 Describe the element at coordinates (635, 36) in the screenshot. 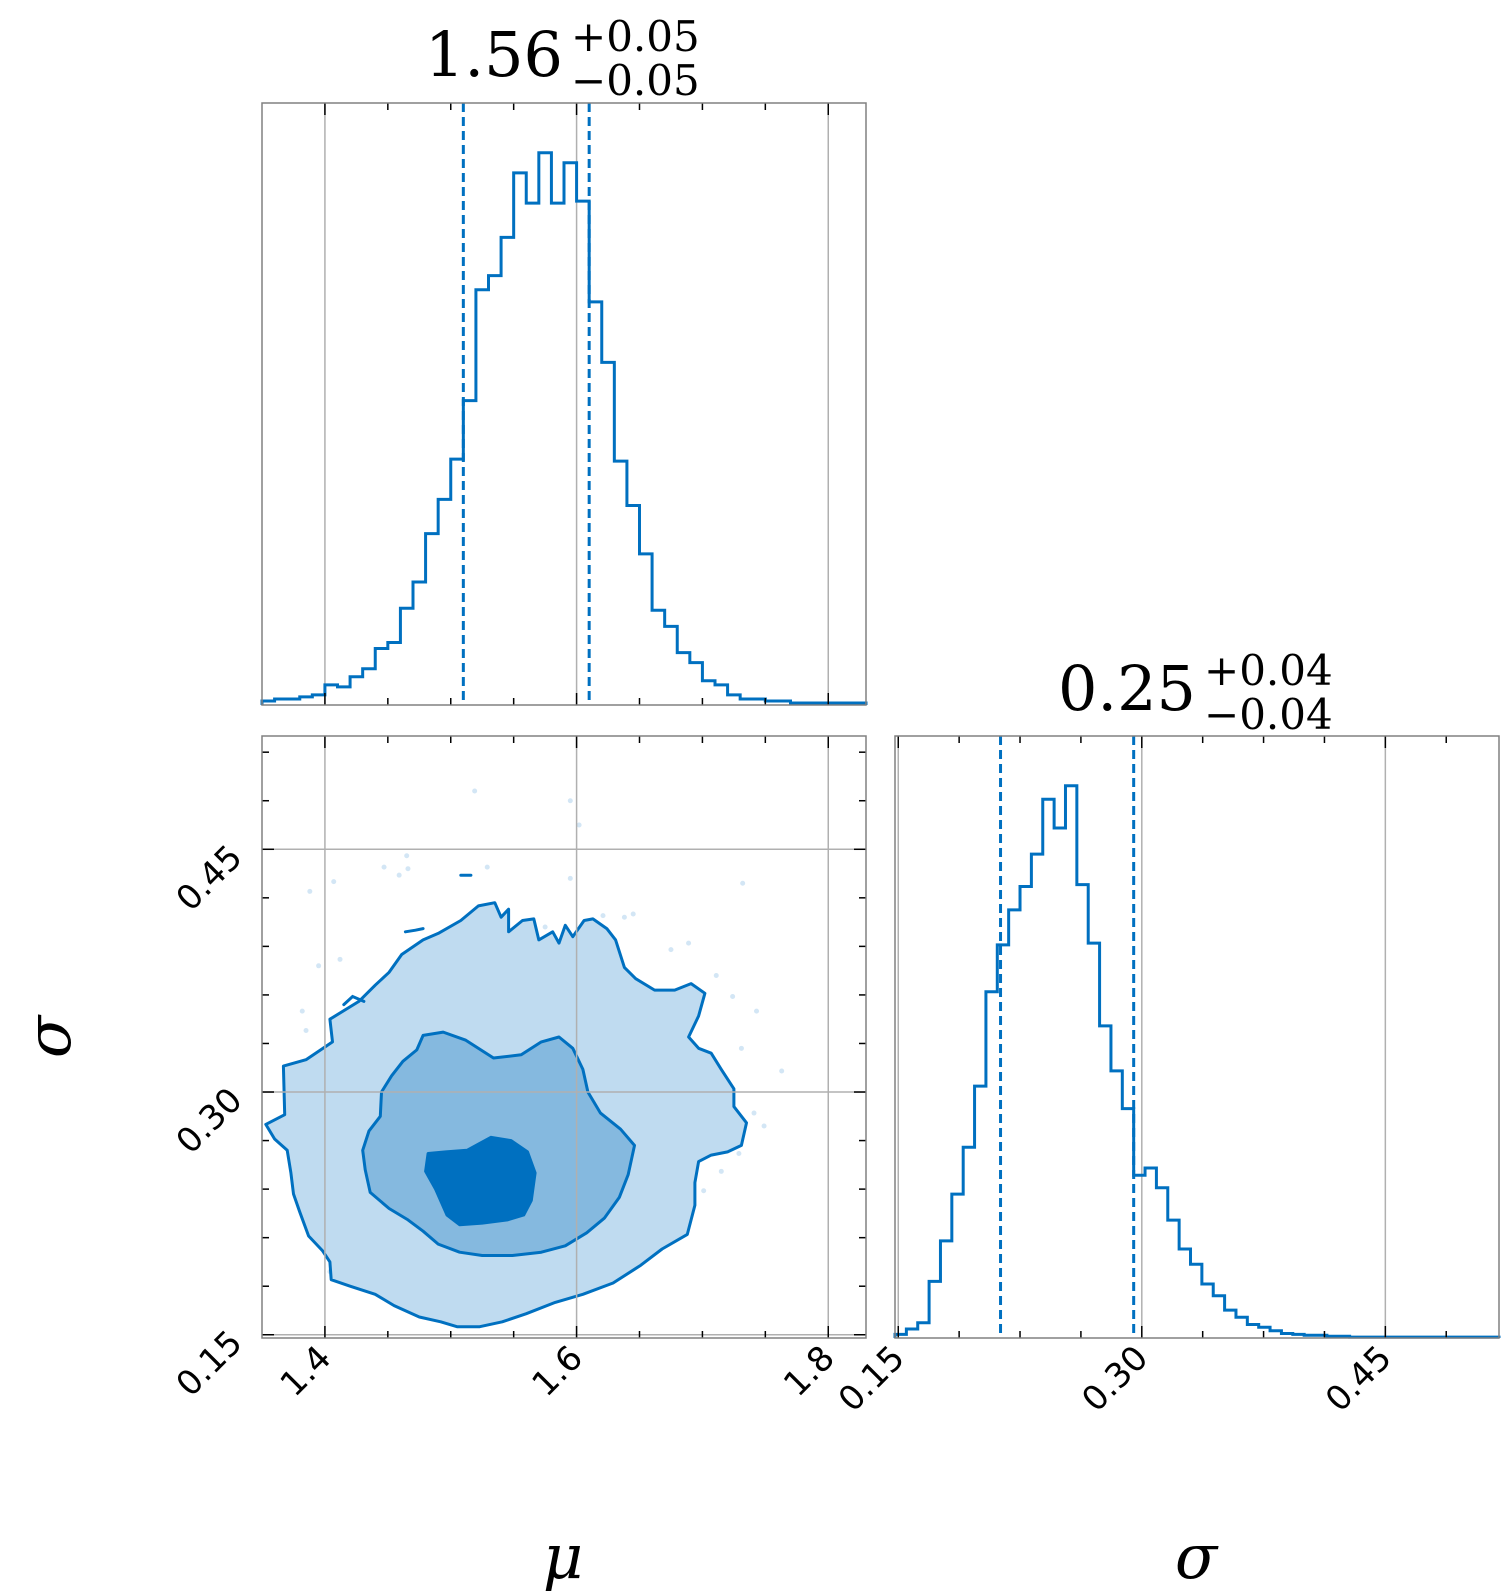

I see `mu-title-plus: +0.05` at that location.